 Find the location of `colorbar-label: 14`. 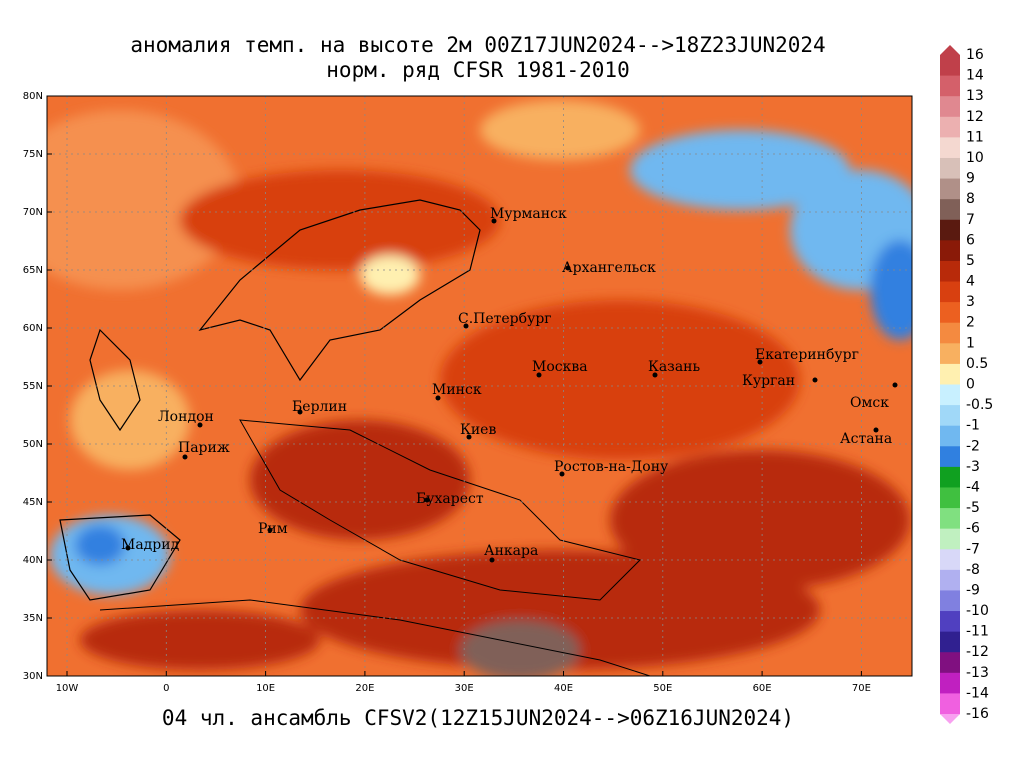

colorbar-label: 14 is located at coordinates (975, 76).